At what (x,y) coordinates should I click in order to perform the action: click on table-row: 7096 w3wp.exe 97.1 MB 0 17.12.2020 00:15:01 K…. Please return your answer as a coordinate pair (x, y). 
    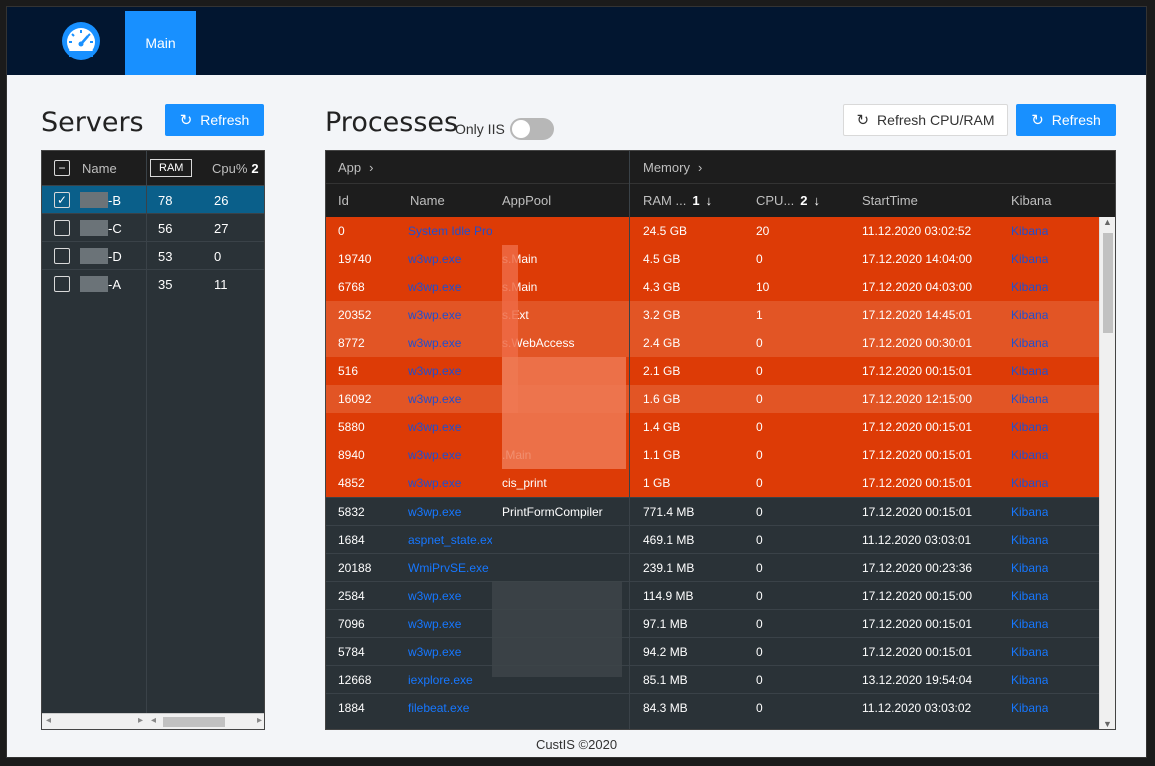
    Looking at the image, I should click on (713, 623).